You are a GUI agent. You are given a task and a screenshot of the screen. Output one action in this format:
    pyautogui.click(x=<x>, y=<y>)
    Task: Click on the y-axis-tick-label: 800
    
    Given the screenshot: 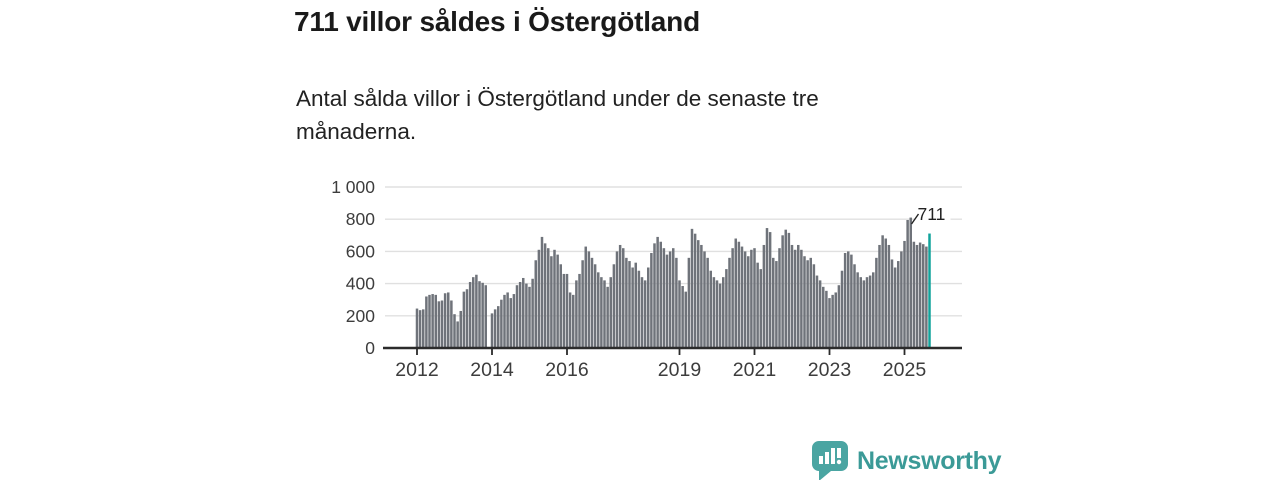 What is the action you would take?
    pyautogui.click(x=360, y=219)
    